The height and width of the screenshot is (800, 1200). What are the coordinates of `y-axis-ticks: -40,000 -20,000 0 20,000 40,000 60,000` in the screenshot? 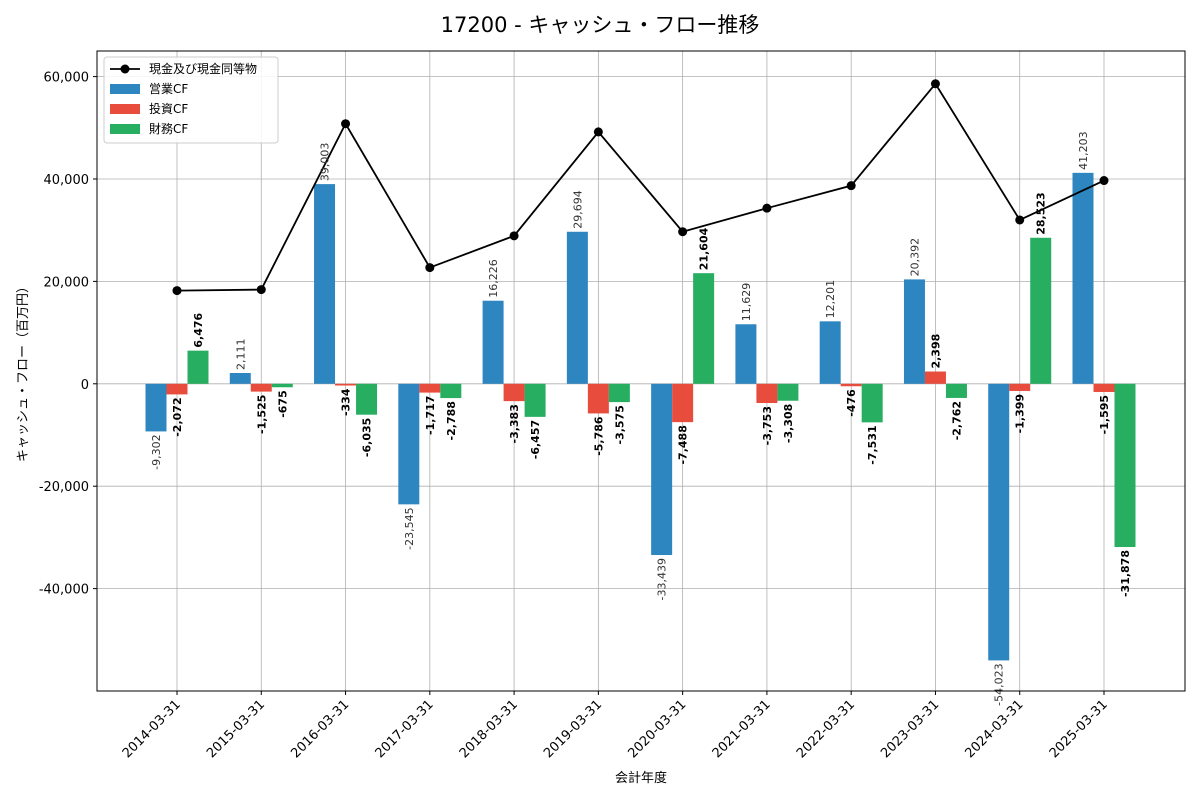 It's located at (68, 334).